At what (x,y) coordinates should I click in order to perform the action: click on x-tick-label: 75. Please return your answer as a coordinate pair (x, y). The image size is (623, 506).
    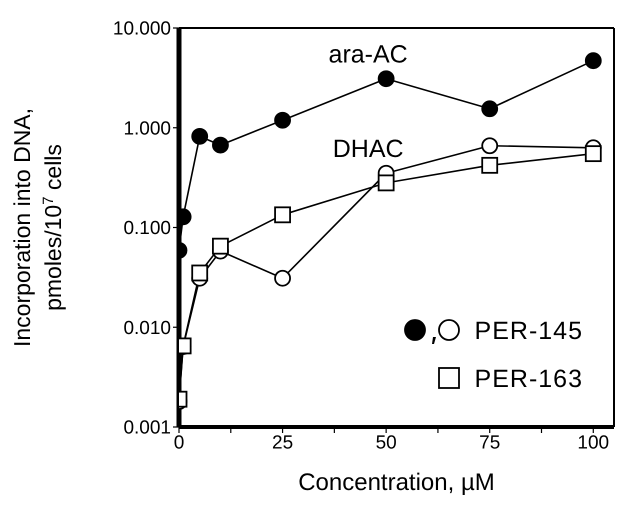
    Looking at the image, I should click on (489, 443).